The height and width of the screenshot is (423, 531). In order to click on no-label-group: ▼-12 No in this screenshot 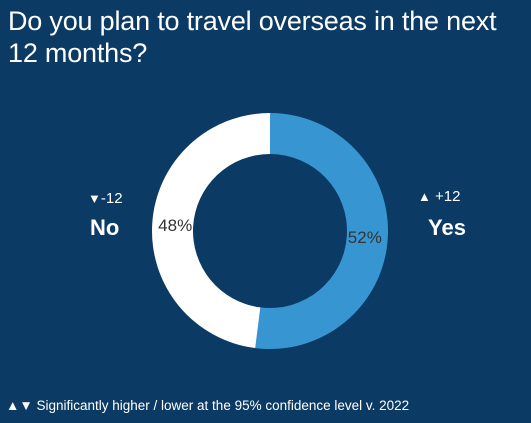, I will do `click(105, 215)`.